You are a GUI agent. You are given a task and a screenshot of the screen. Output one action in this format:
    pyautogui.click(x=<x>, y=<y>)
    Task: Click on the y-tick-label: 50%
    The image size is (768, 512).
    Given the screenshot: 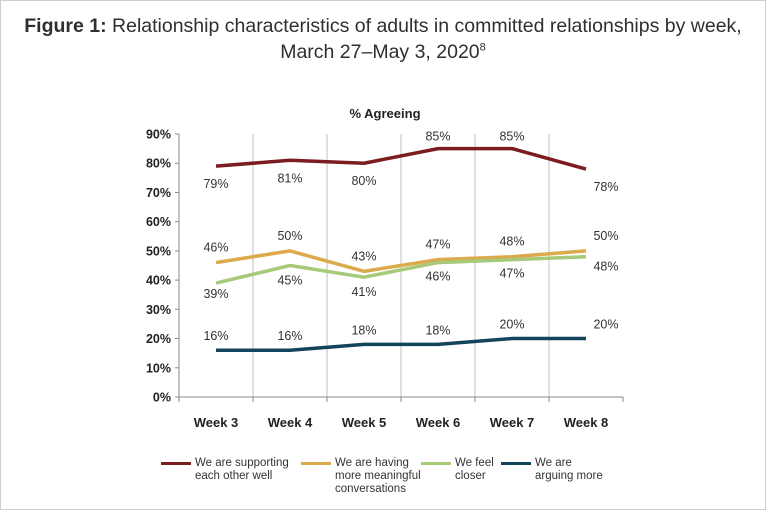 What is the action you would take?
    pyautogui.click(x=158, y=251)
    